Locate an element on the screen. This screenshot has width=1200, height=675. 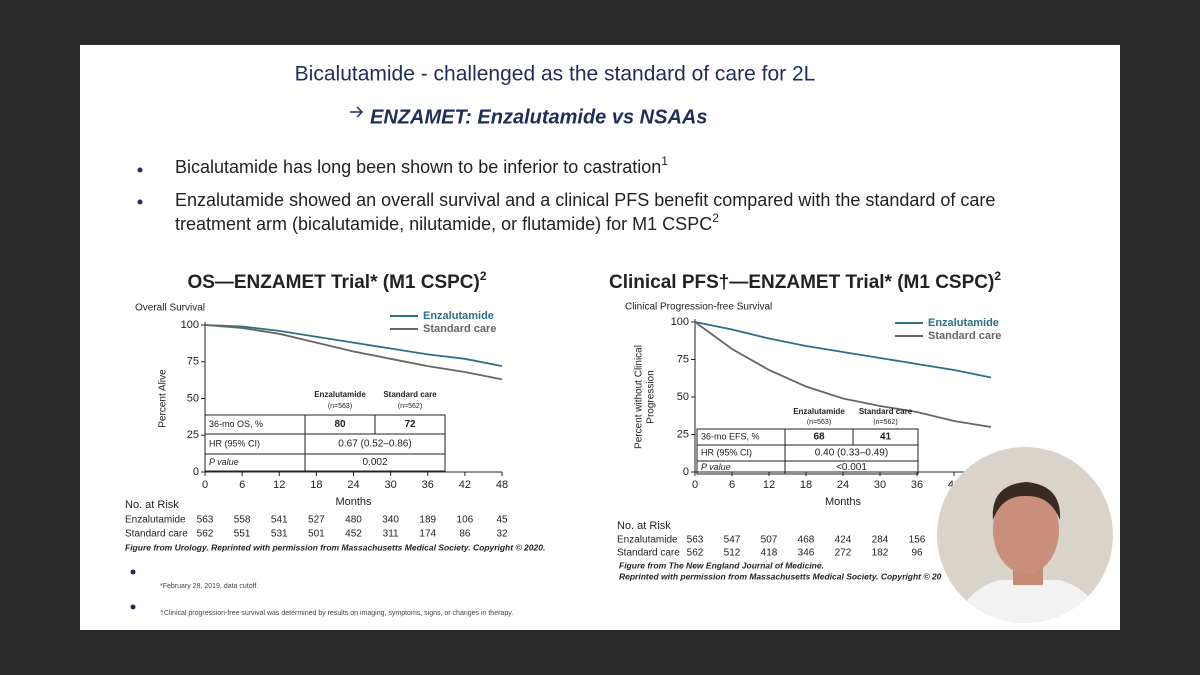
table-cell: 80 is located at coordinates (340, 424).